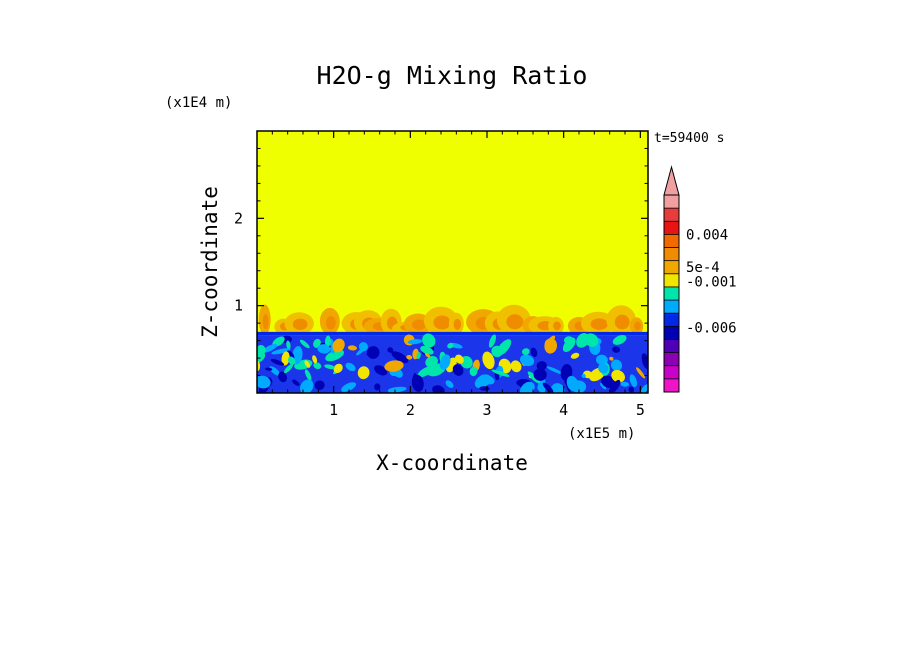 The image size is (904, 654). Describe the element at coordinates (711, 329) in the screenshot. I see `colorbar-label: -0.006` at that location.